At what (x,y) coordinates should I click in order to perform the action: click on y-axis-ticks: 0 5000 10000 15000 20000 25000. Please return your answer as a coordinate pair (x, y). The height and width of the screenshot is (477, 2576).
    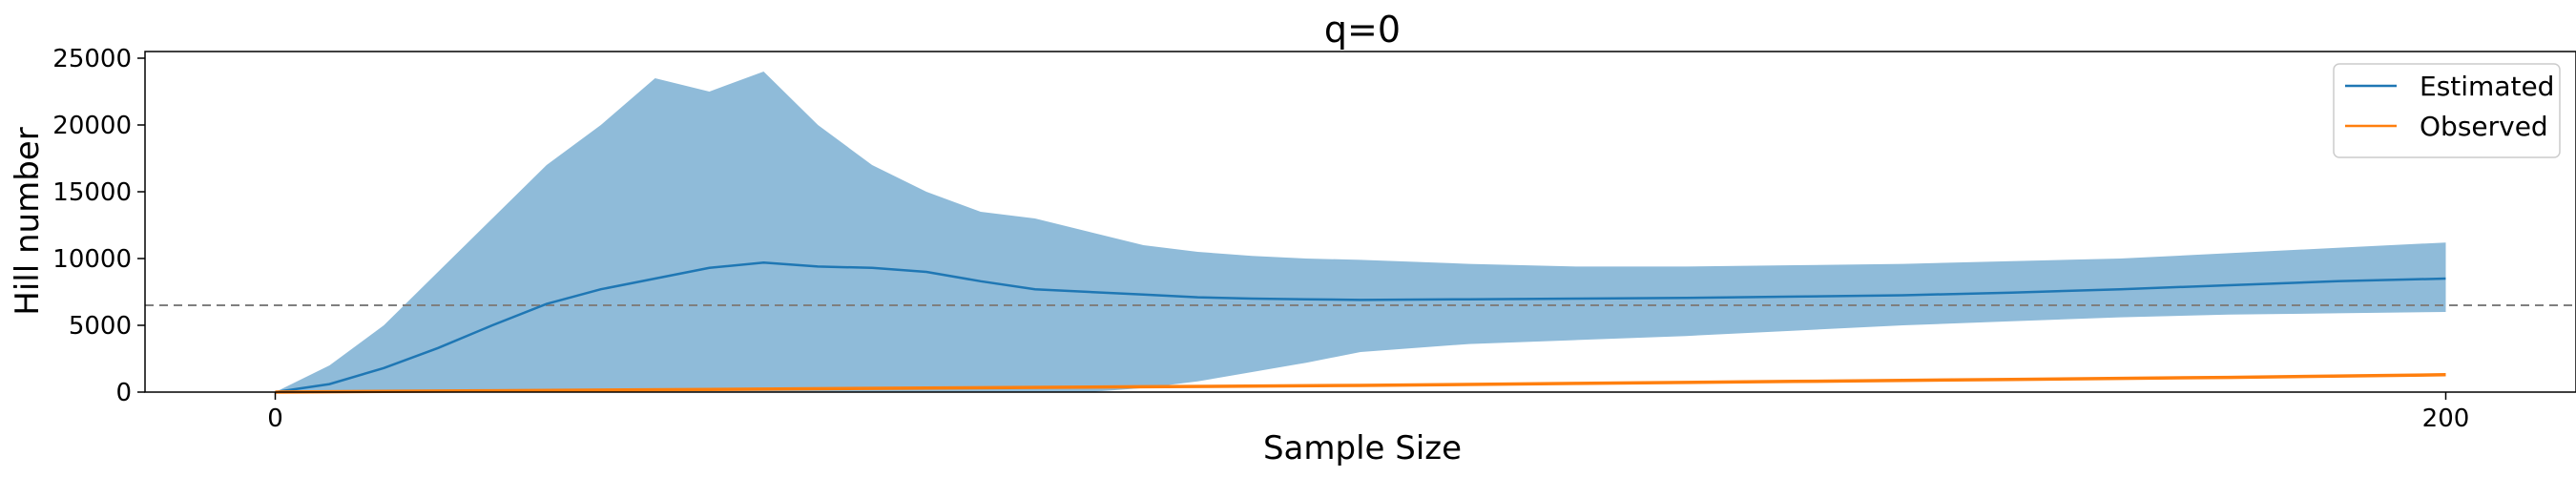
    Looking at the image, I should click on (98, 226).